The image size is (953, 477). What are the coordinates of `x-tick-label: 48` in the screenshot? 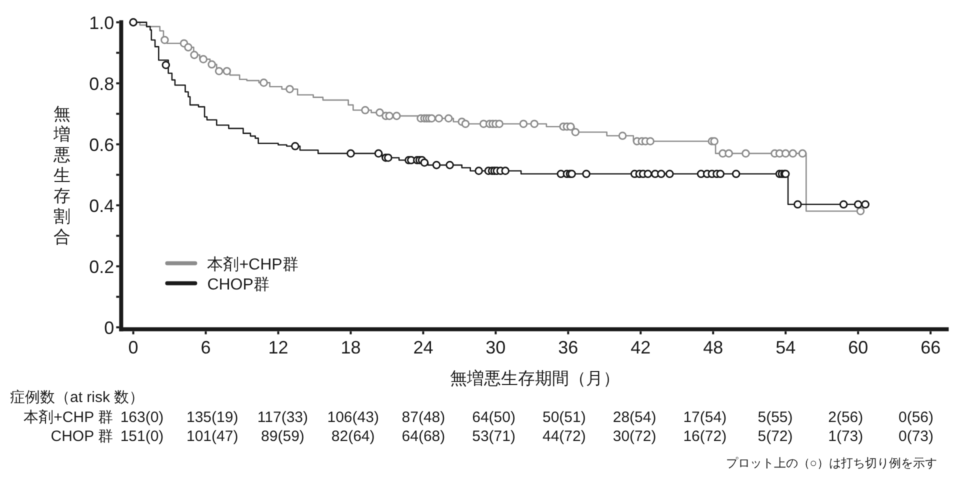 It's located at (713, 347).